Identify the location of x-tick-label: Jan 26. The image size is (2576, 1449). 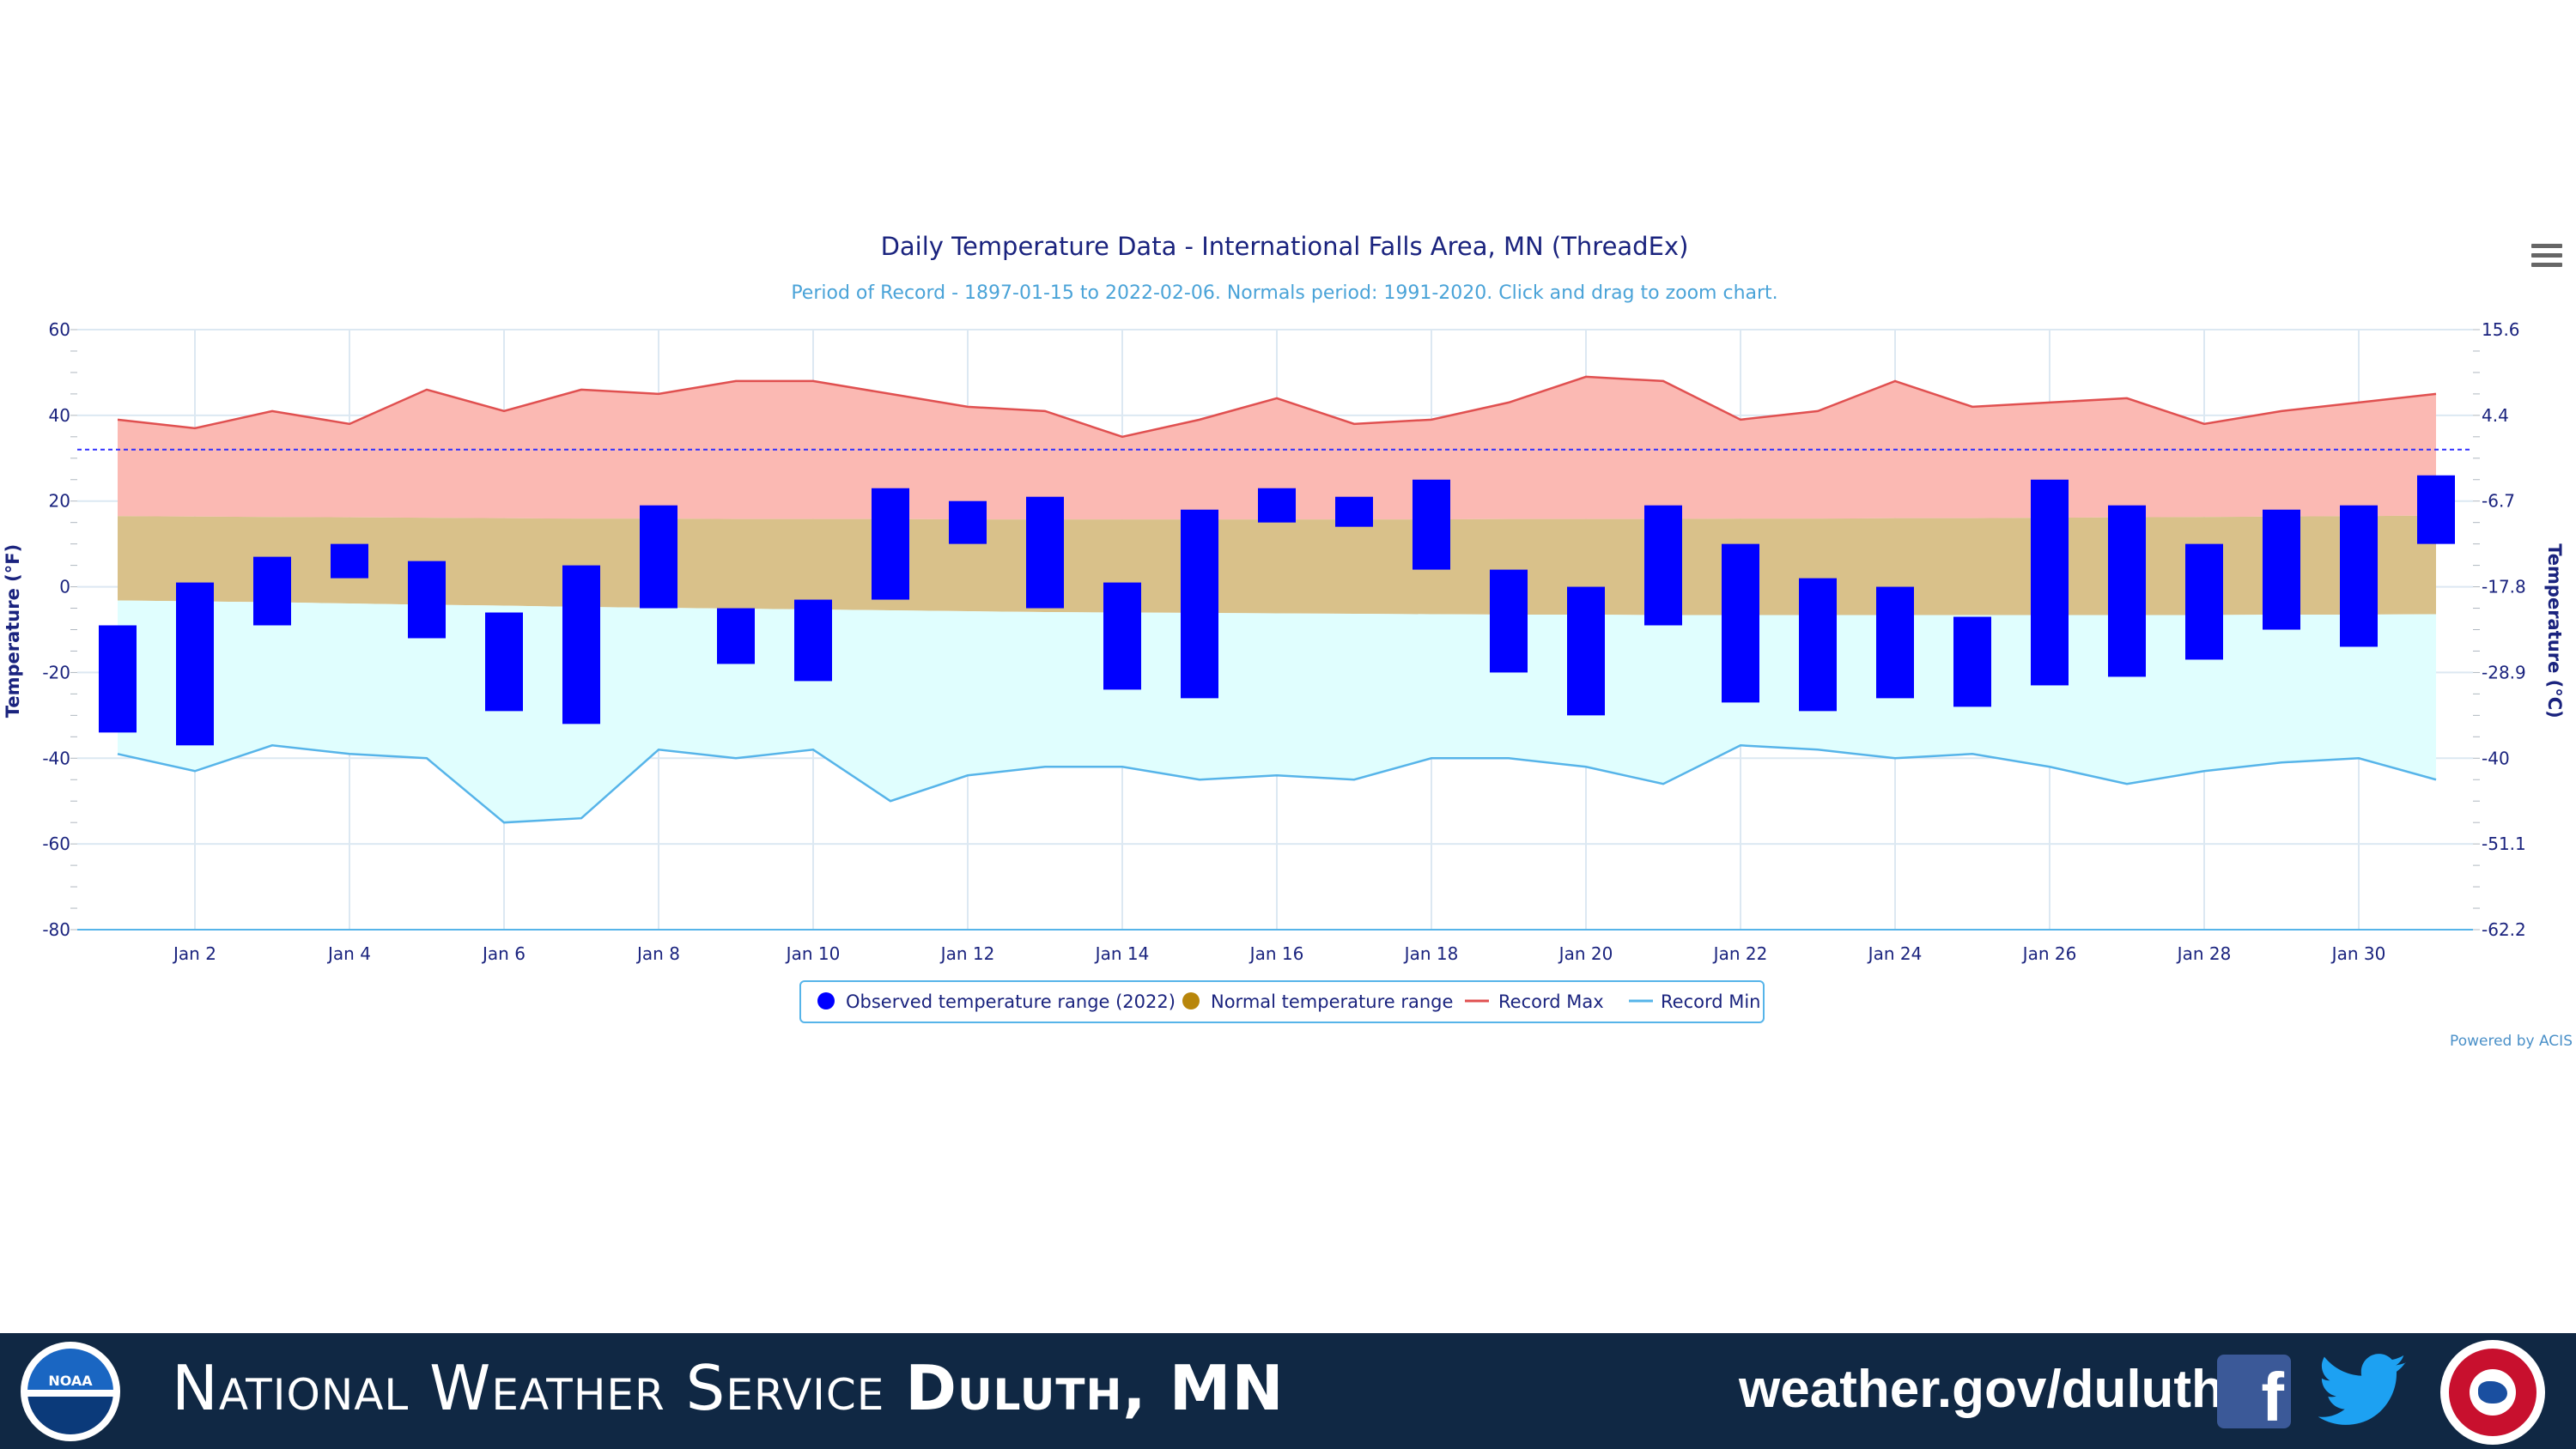
(2049, 954).